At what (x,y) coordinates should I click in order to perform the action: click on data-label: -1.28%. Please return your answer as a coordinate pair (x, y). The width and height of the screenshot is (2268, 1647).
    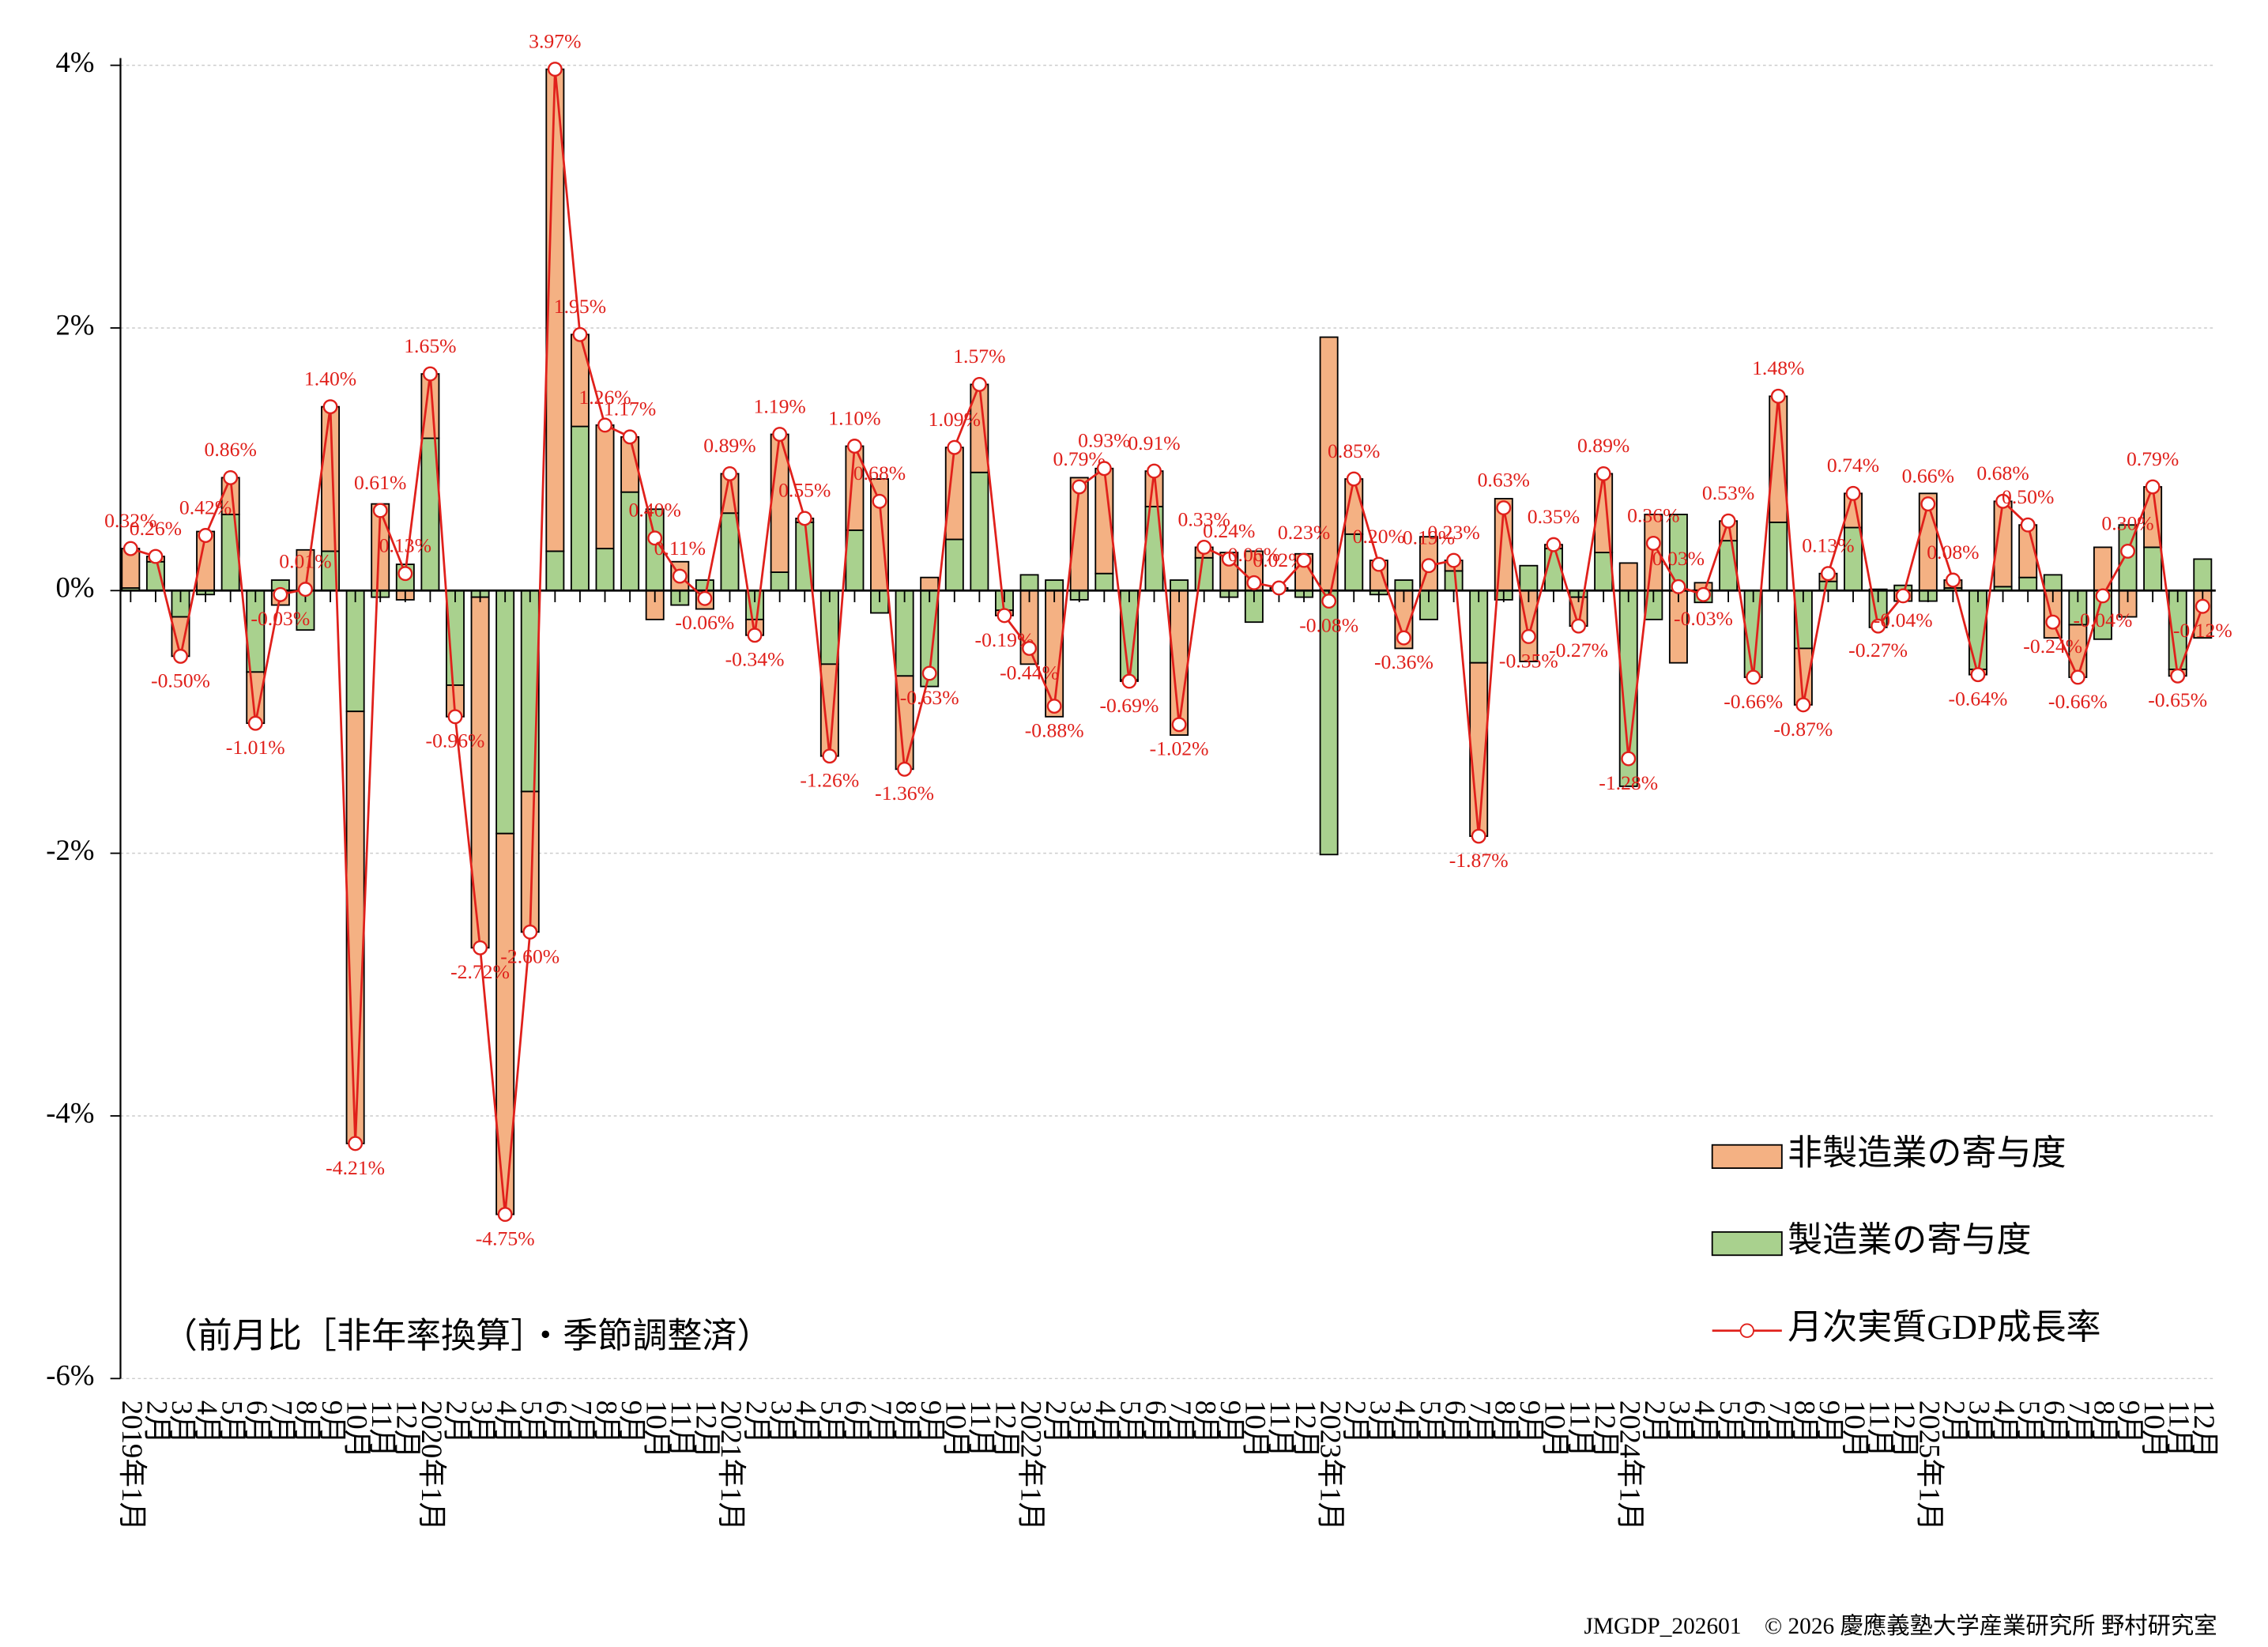
    Looking at the image, I should click on (1629, 782).